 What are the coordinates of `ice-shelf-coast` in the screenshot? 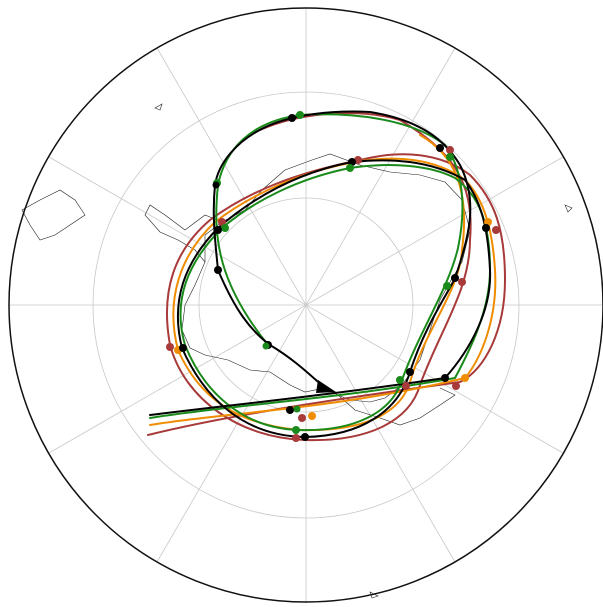 It's located at (396, 406).